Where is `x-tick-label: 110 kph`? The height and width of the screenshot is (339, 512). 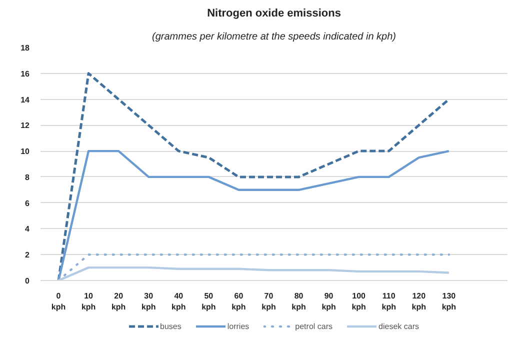 x-tick-label: 110 kph is located at coordinates (389, 302).